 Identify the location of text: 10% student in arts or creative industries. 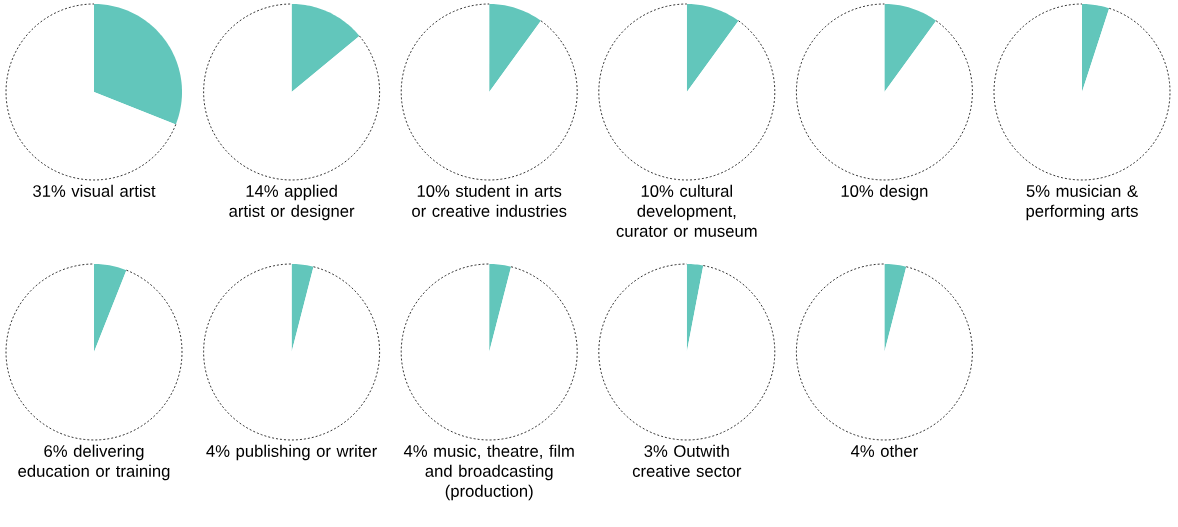
(489, 200).